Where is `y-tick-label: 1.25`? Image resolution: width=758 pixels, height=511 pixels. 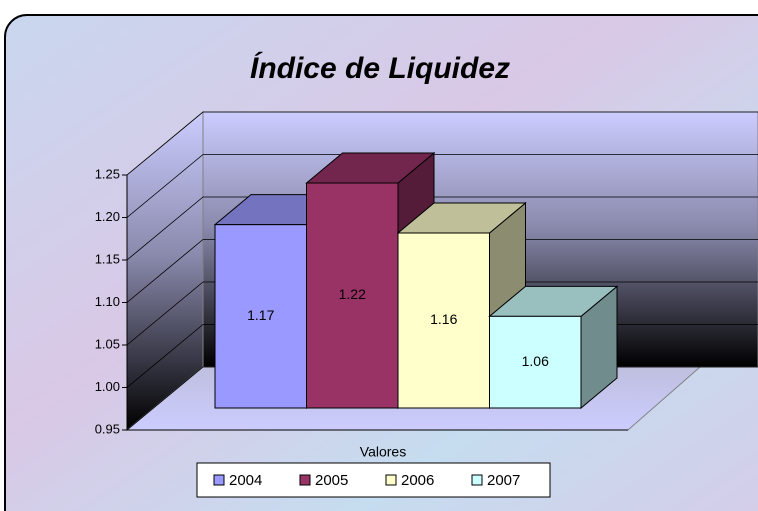 y-tick-label: 1.25 is located at coordinates (107, 173).